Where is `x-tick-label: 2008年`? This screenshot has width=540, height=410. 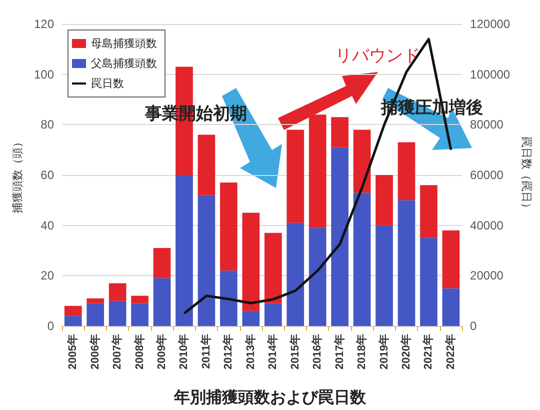 x-tick-label: 2008年 is located at coordinates (139, 352).